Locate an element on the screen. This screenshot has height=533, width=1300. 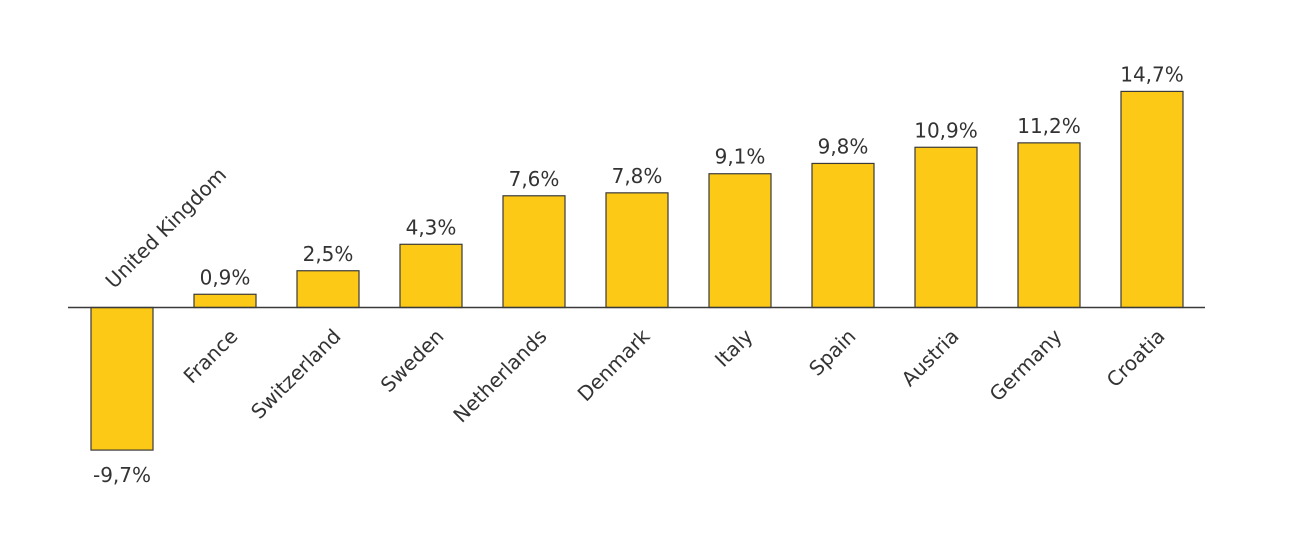
value-label-sweden: 4,3% is located at coordinates (431, 227).